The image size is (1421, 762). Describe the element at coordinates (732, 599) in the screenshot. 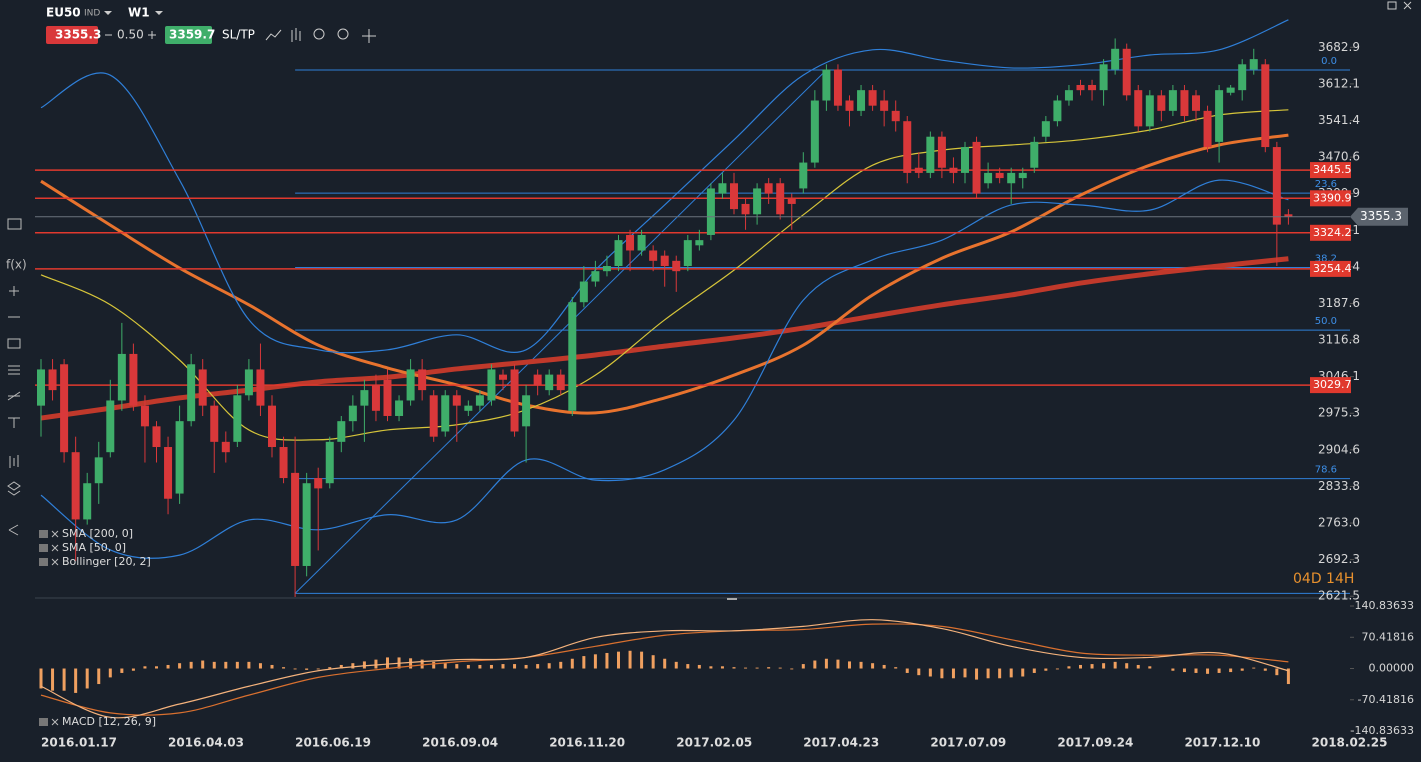

I see `panel-handle` at that location.